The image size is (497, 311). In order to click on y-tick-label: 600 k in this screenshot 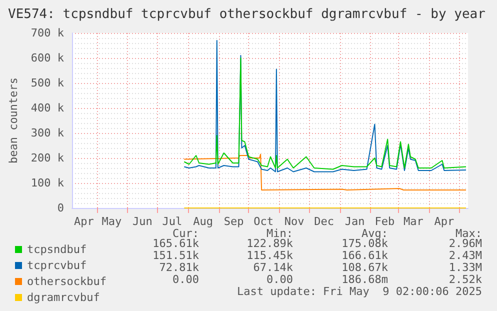, I will do `click(47, 58)`.